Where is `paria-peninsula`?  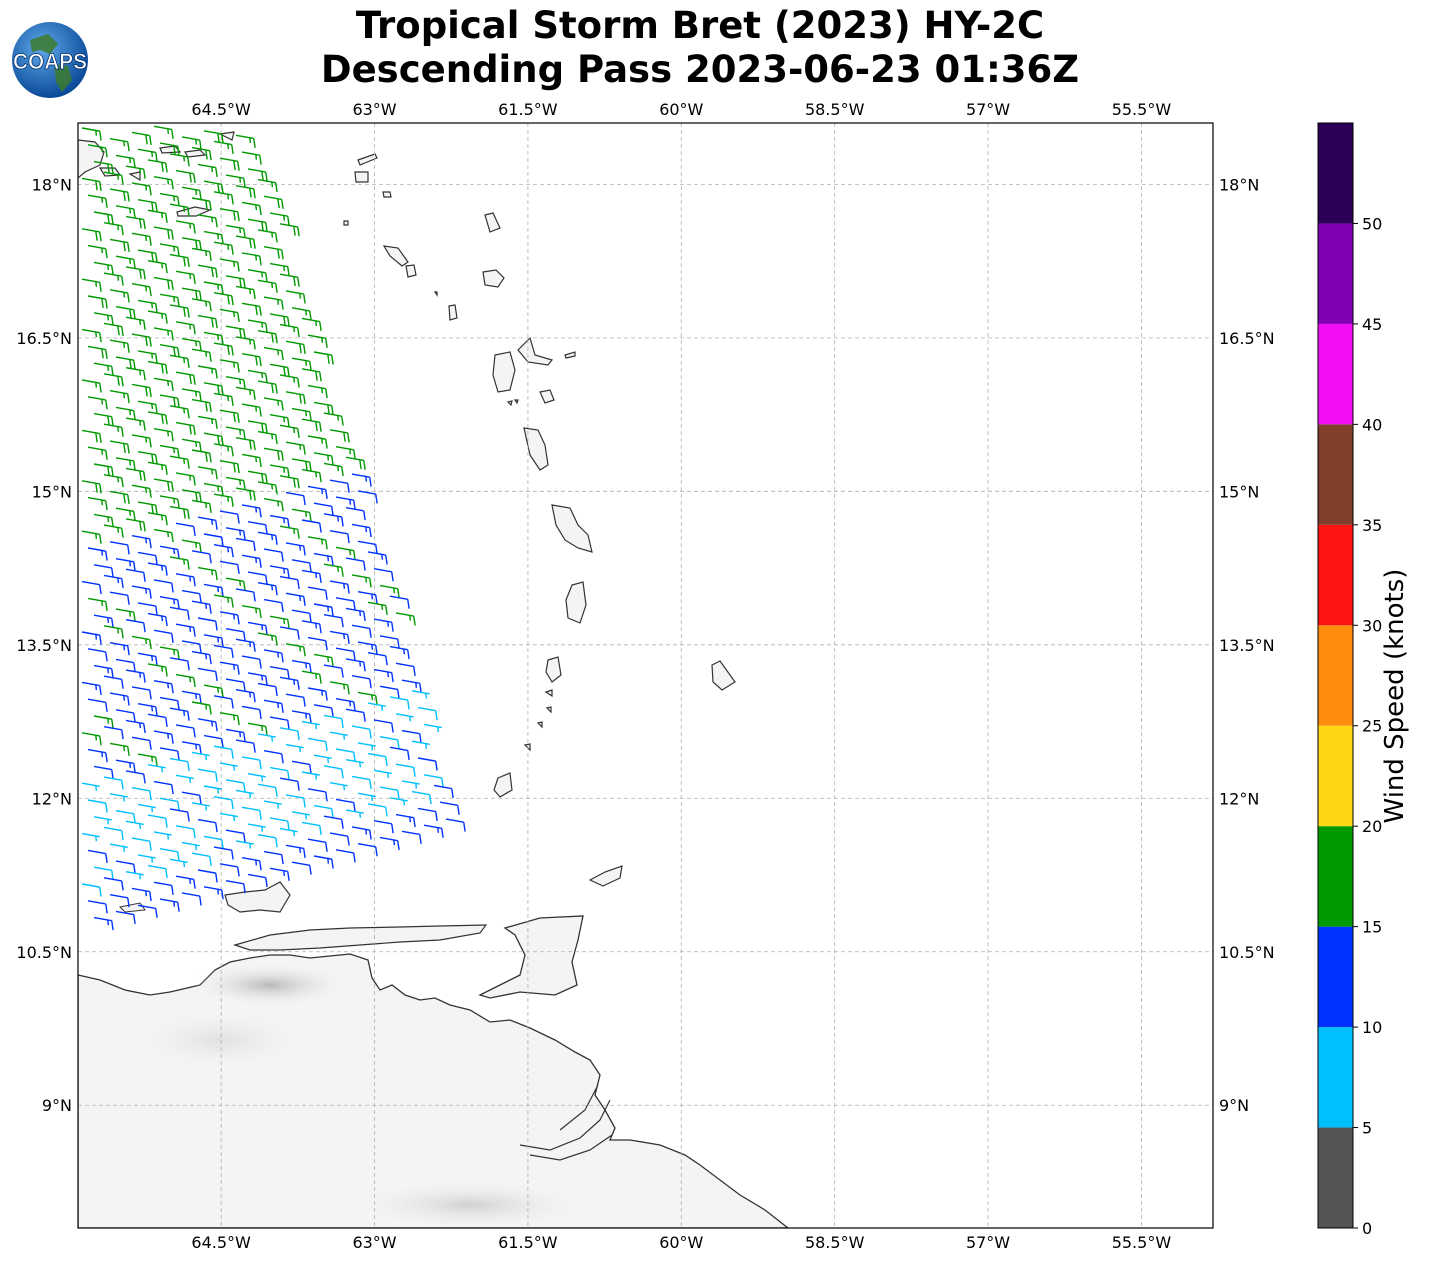
paria-peninsula is located at coordinates (360, 937).